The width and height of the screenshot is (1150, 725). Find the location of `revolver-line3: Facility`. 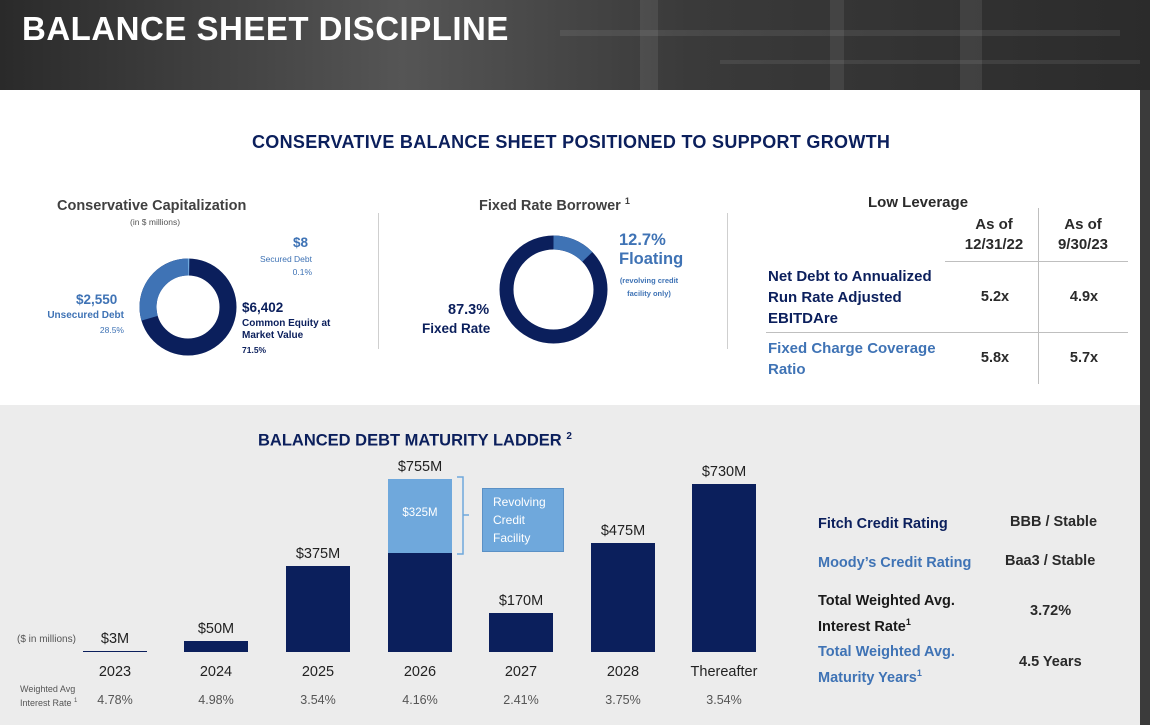

revolver-line3: Facility is located at coordinates (512, 538).